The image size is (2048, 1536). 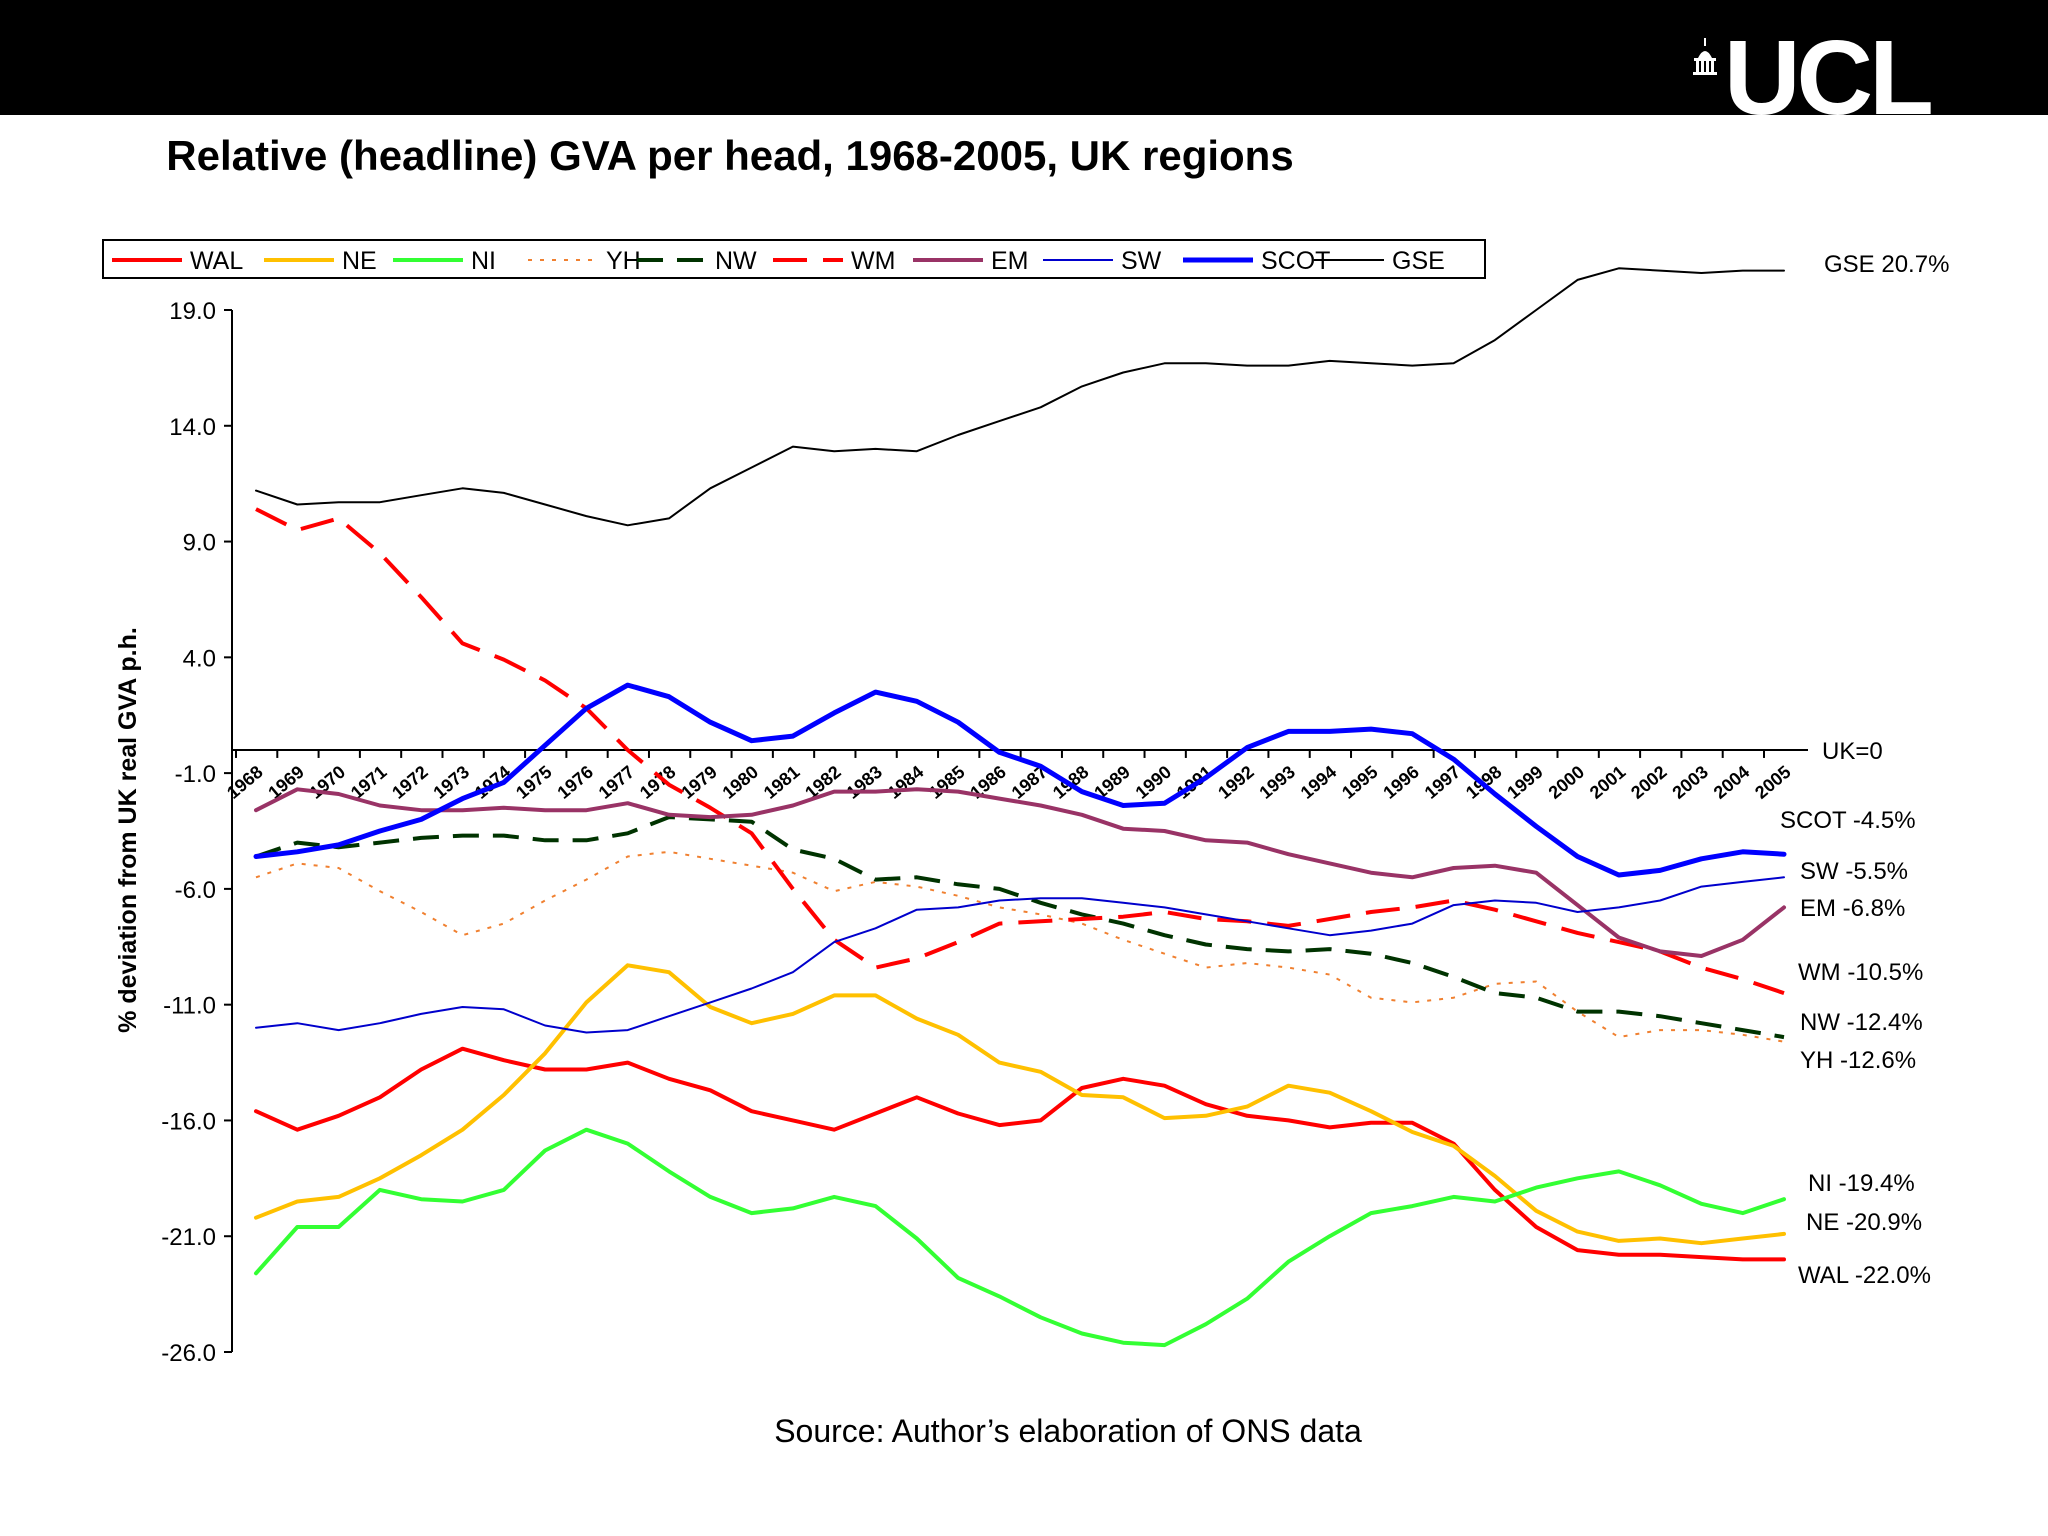 I want to click on y-tick-label: 4.0, so click(x=199, y=658).